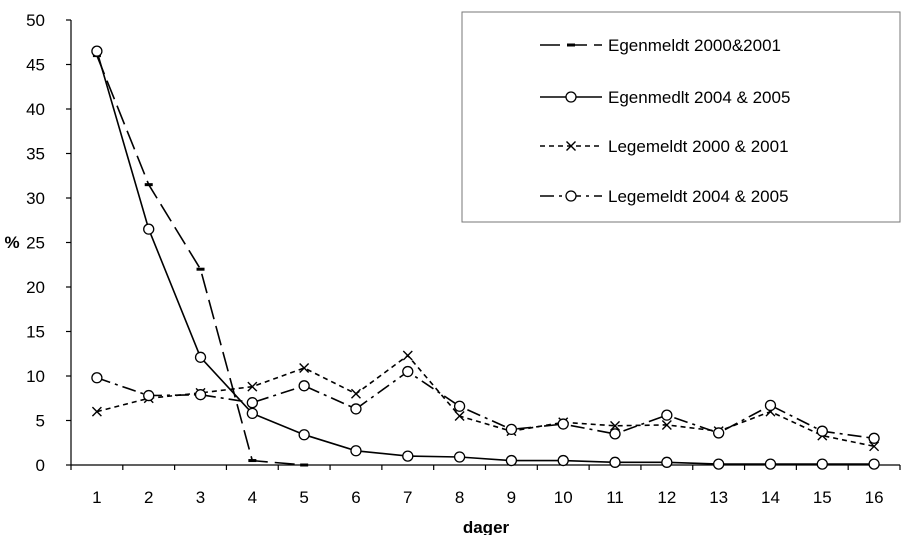  I want to click on legend-label: Egenmedlt 2004 & 2005, so click(699, 97).